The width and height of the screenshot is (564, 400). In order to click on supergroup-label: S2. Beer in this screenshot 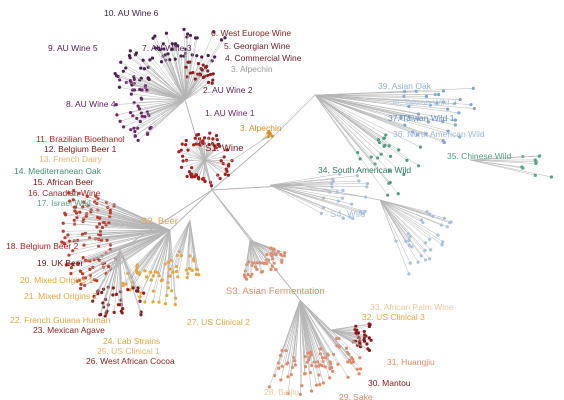, I will do `click(159, 221)`.